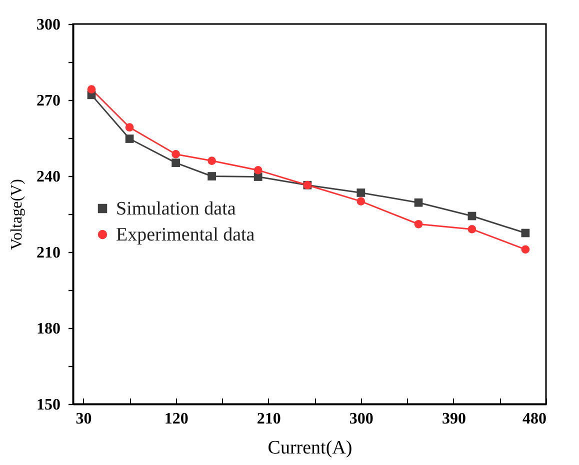 Image resolution: width=579 pixels, height=465 pixels. I want to click on y-tick-label: 210, so click(48, 253).